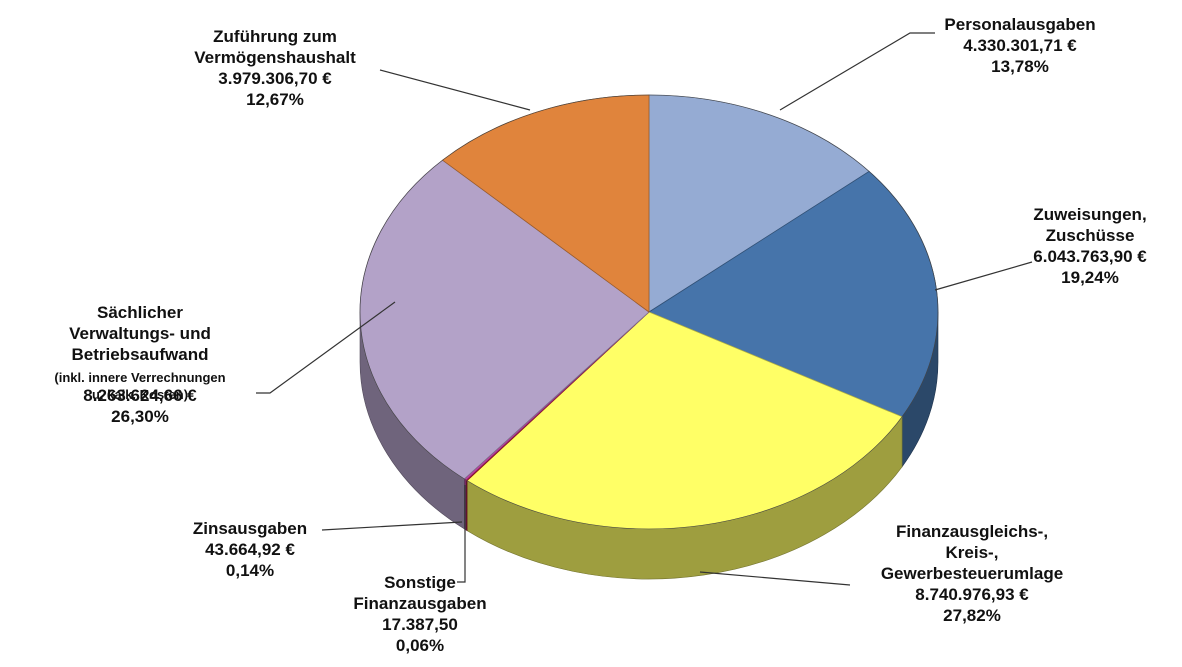 This screenshot has width=1182, height=667. I want to click on value-label: 17.387,50, so click(420, 624).